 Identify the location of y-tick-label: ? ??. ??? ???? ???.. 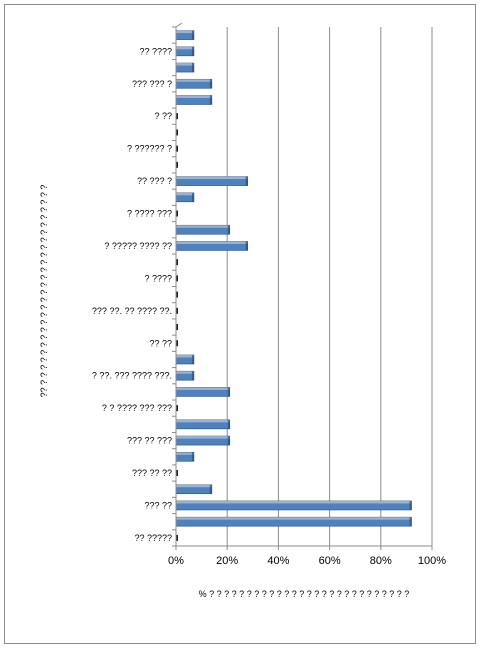
(132, 376).